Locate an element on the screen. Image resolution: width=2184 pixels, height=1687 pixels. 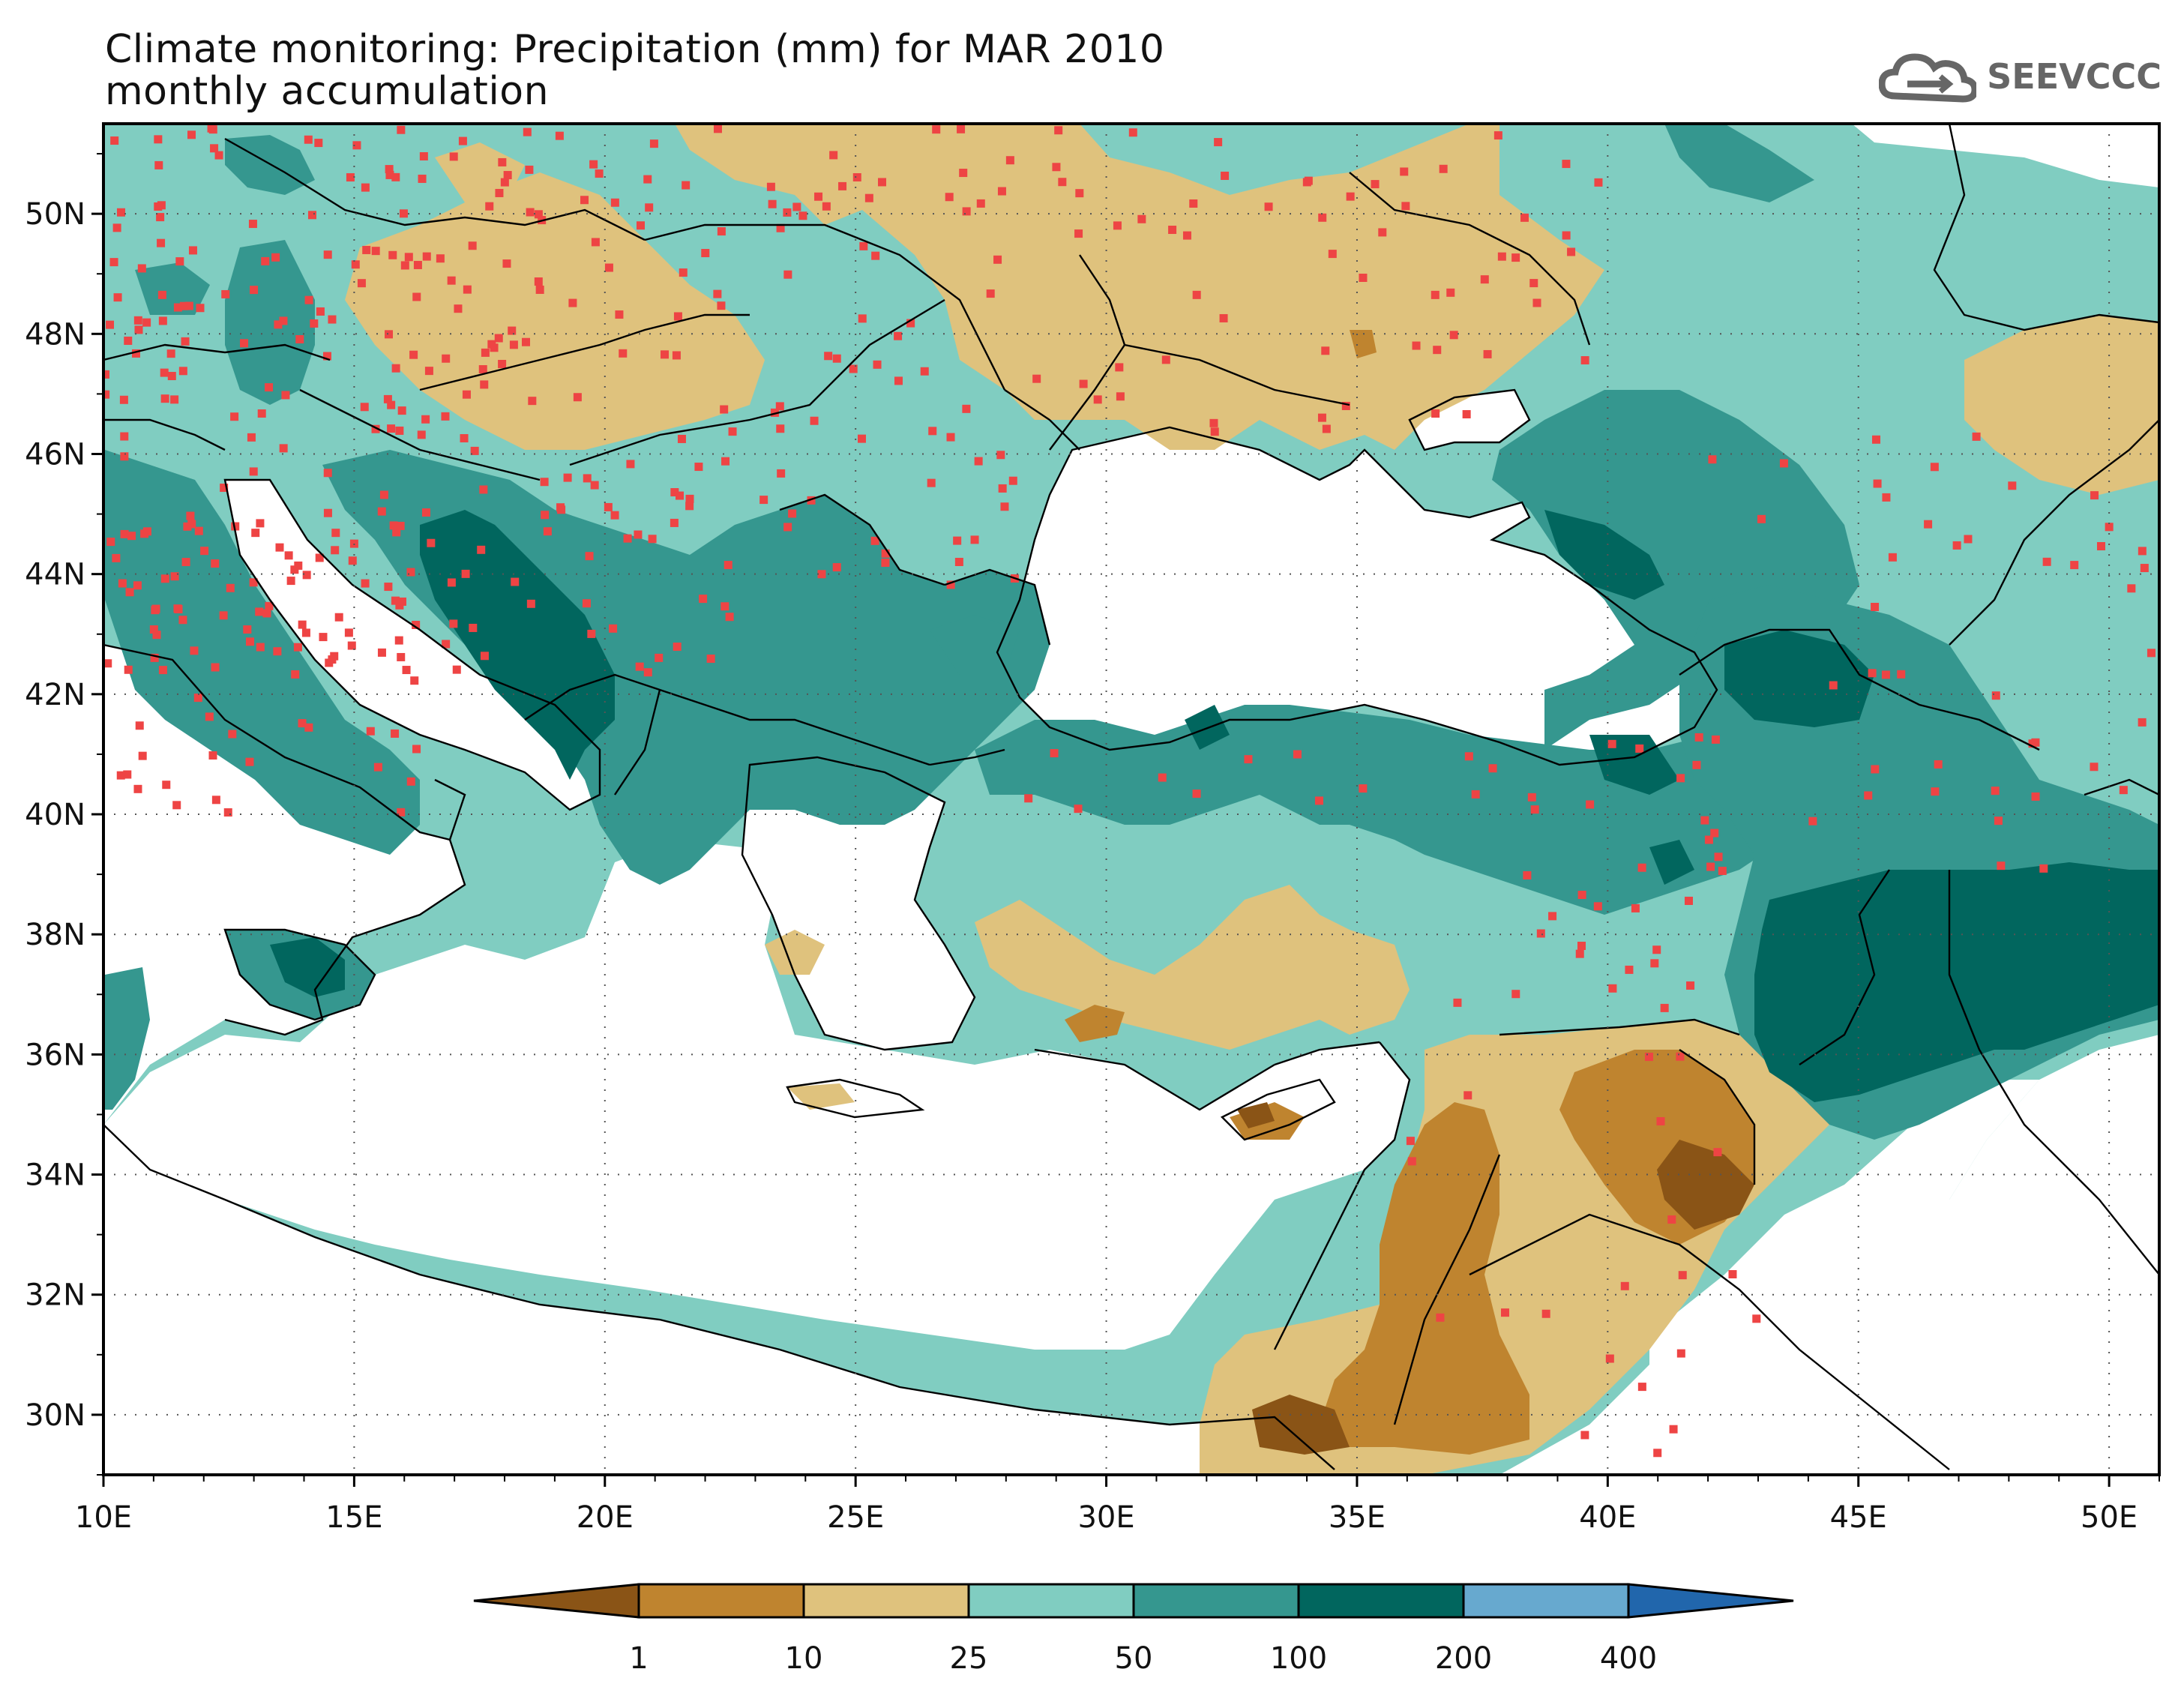
tick-label-lat: 34N is located at coordinates (55, 1175).